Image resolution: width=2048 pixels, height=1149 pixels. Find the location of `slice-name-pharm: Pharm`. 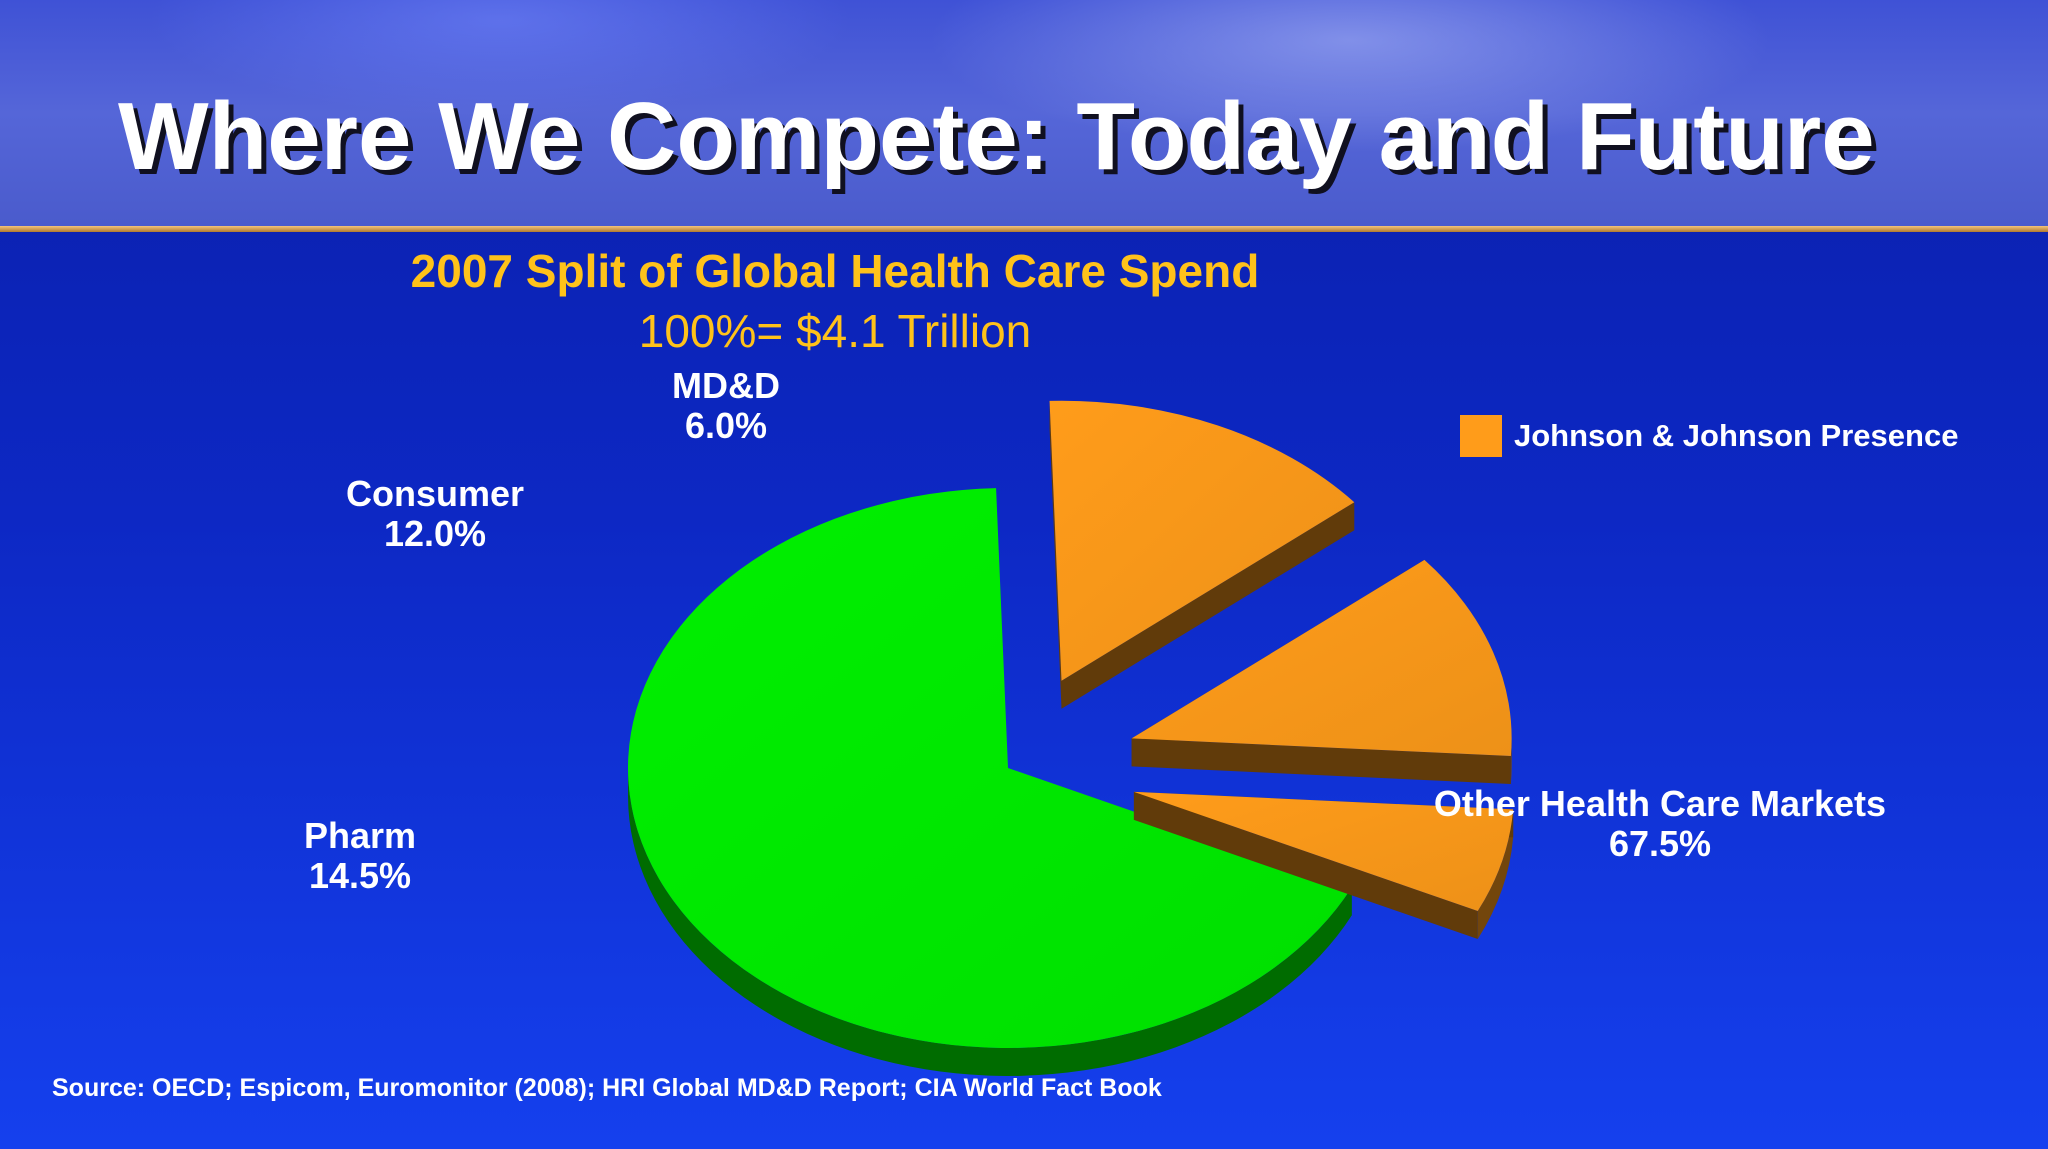

slice-name-pharm: Pharm is located at coordinates (360, 835).